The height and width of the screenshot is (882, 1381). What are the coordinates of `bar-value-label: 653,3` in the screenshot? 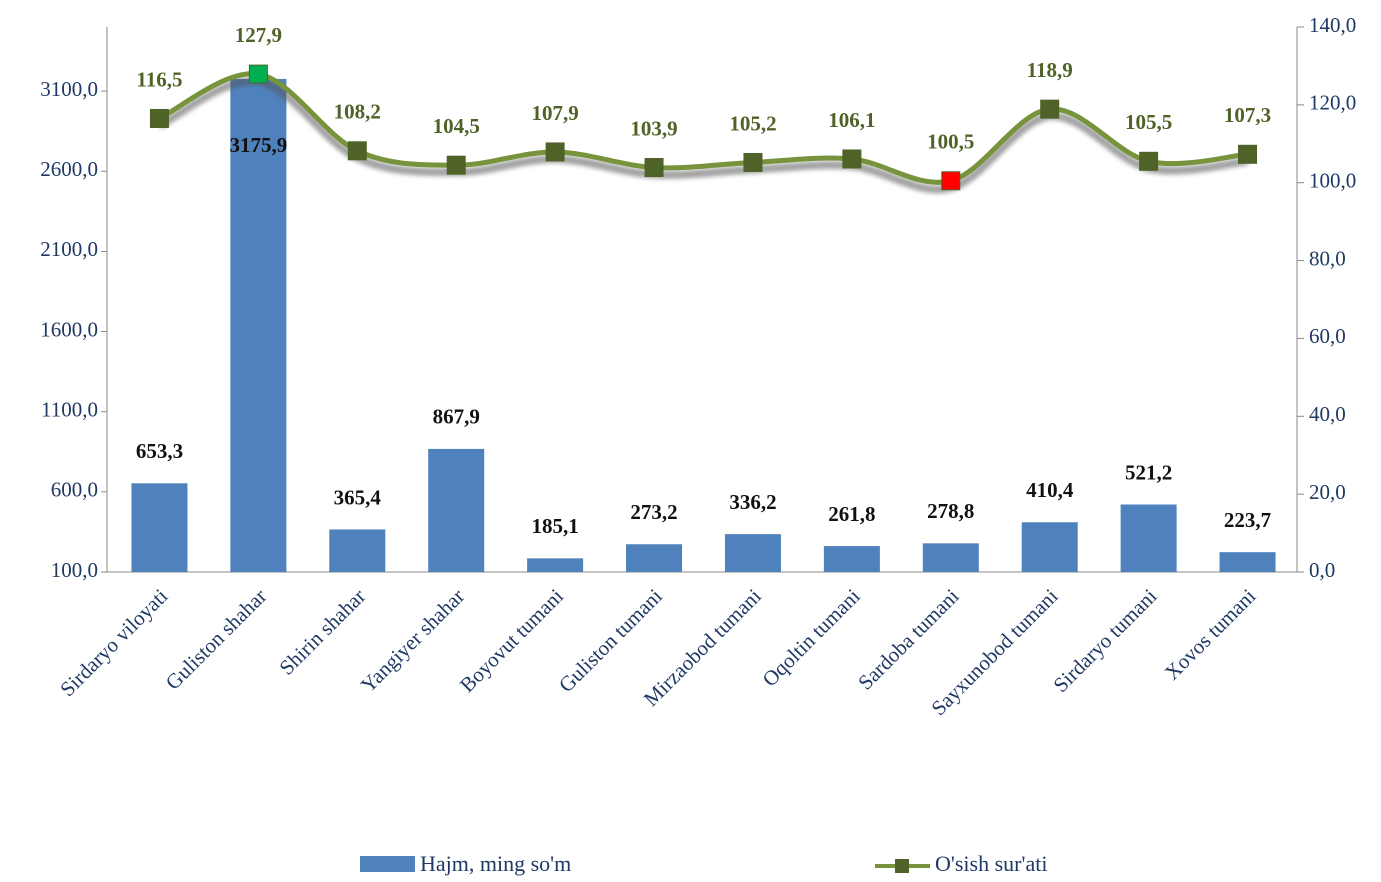 It's located at (159, 451).